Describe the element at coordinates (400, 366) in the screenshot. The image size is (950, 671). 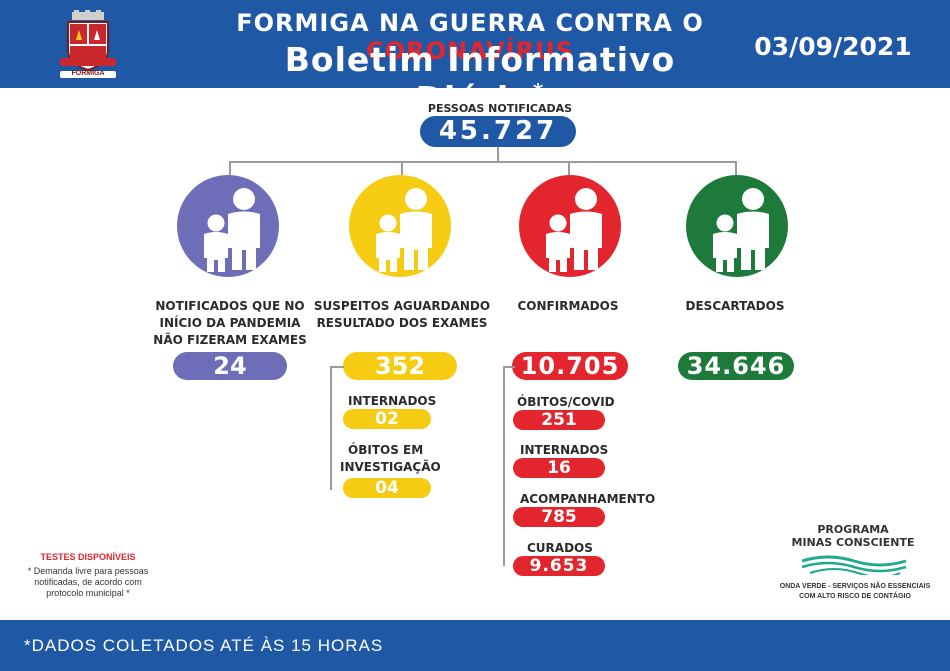
I see `value-suspects: 352` at that location.